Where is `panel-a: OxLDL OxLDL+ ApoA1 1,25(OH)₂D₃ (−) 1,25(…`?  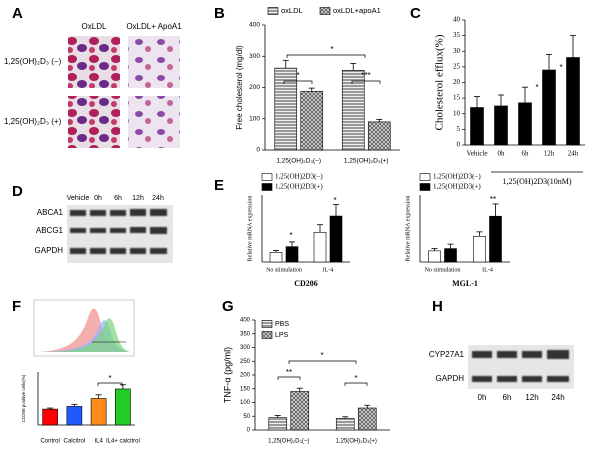 panel-a: OxLDL OxLDL+ ApoA1 1,25(OH)₂D₃ (−) 1,25(… is located at coordinates (93, 85).